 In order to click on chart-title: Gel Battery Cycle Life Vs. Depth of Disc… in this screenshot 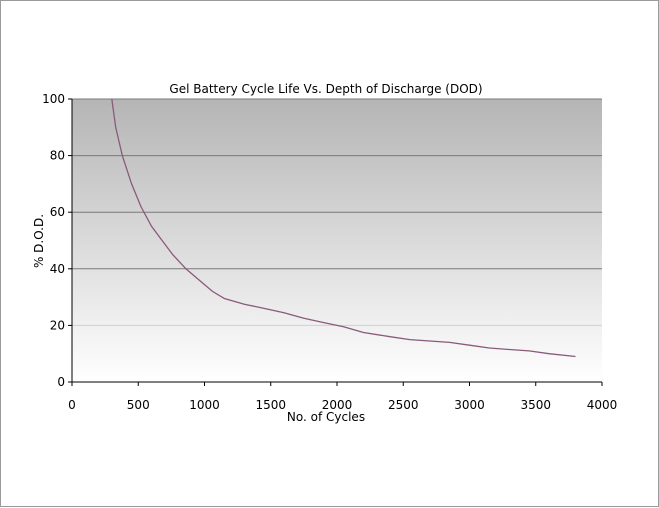, I will do `click(325, 89)`.